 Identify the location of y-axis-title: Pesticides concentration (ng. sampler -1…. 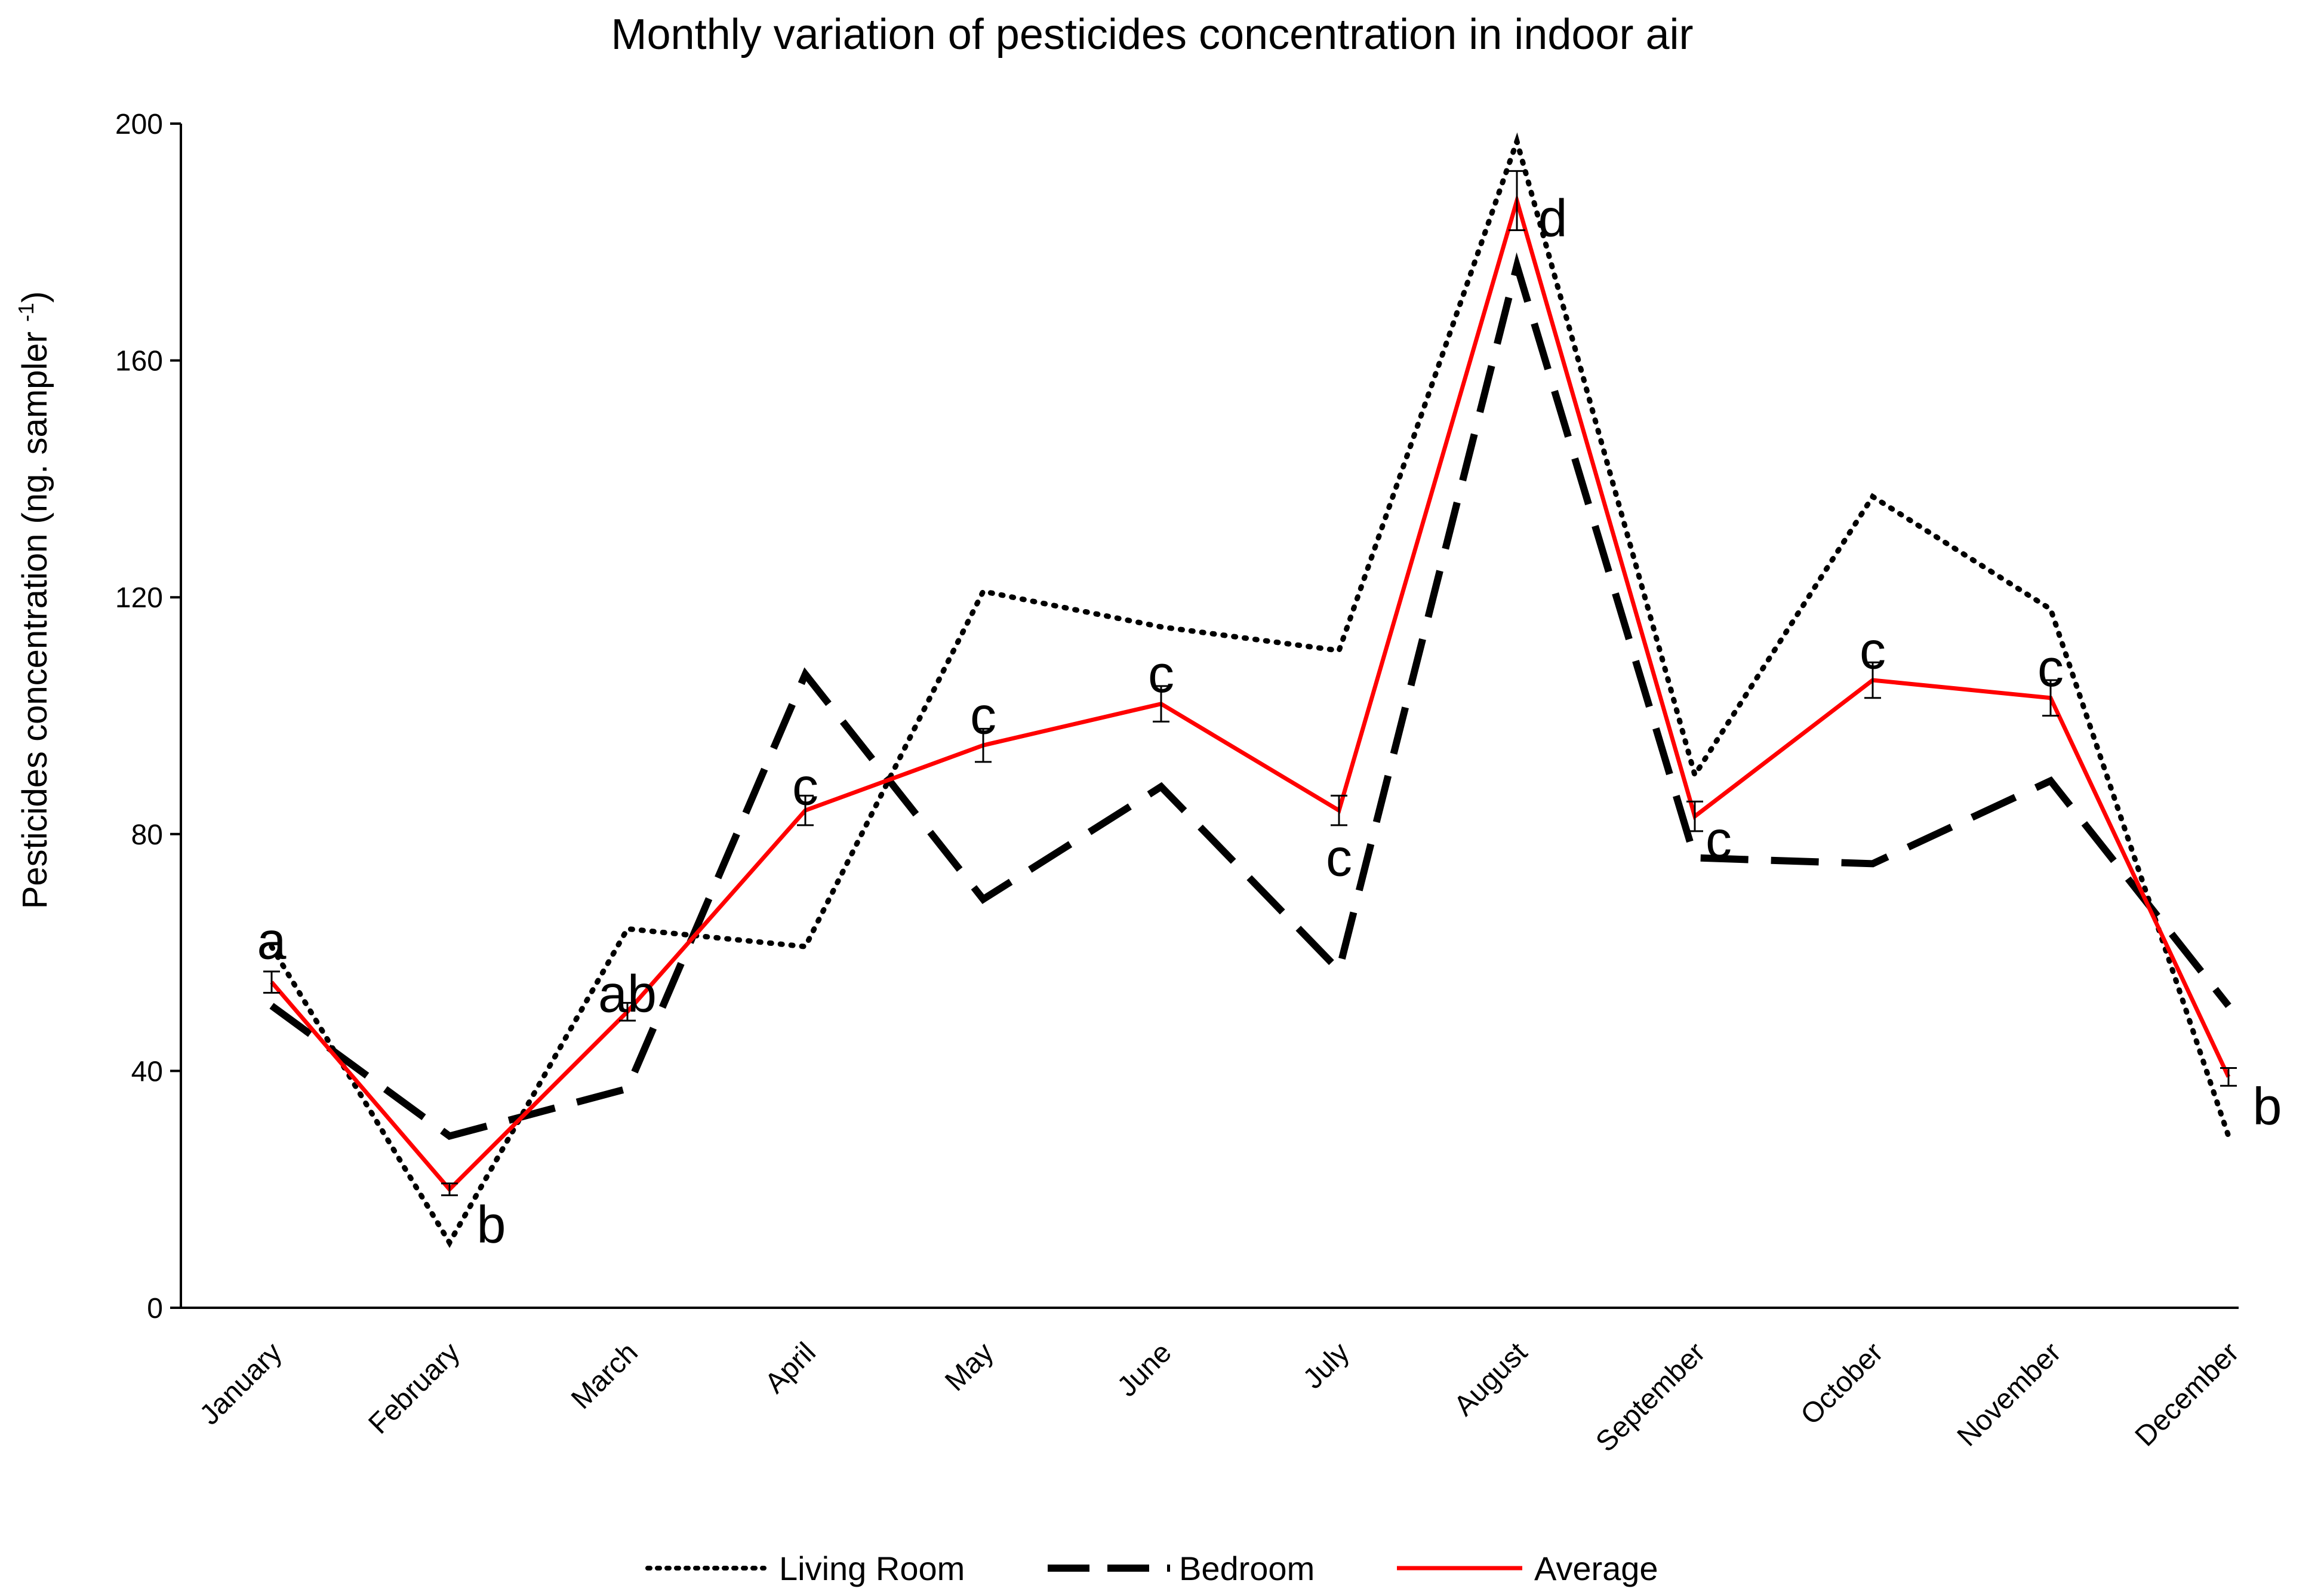
(34, 600).